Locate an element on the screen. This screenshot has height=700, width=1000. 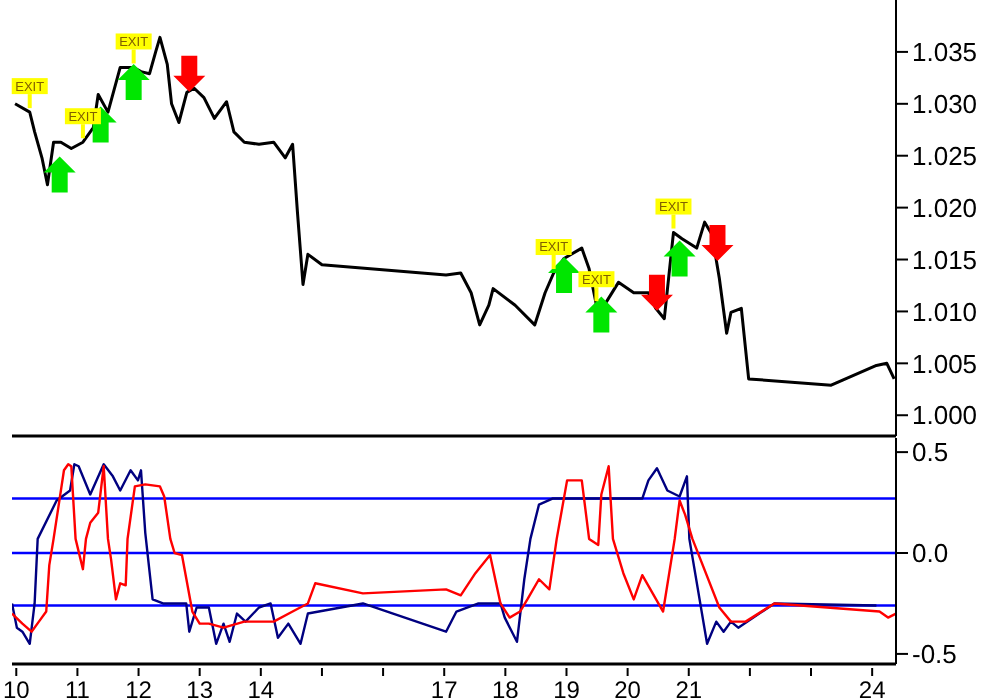
y-tick-label: 1.015 is located at coordinates (945, 259).